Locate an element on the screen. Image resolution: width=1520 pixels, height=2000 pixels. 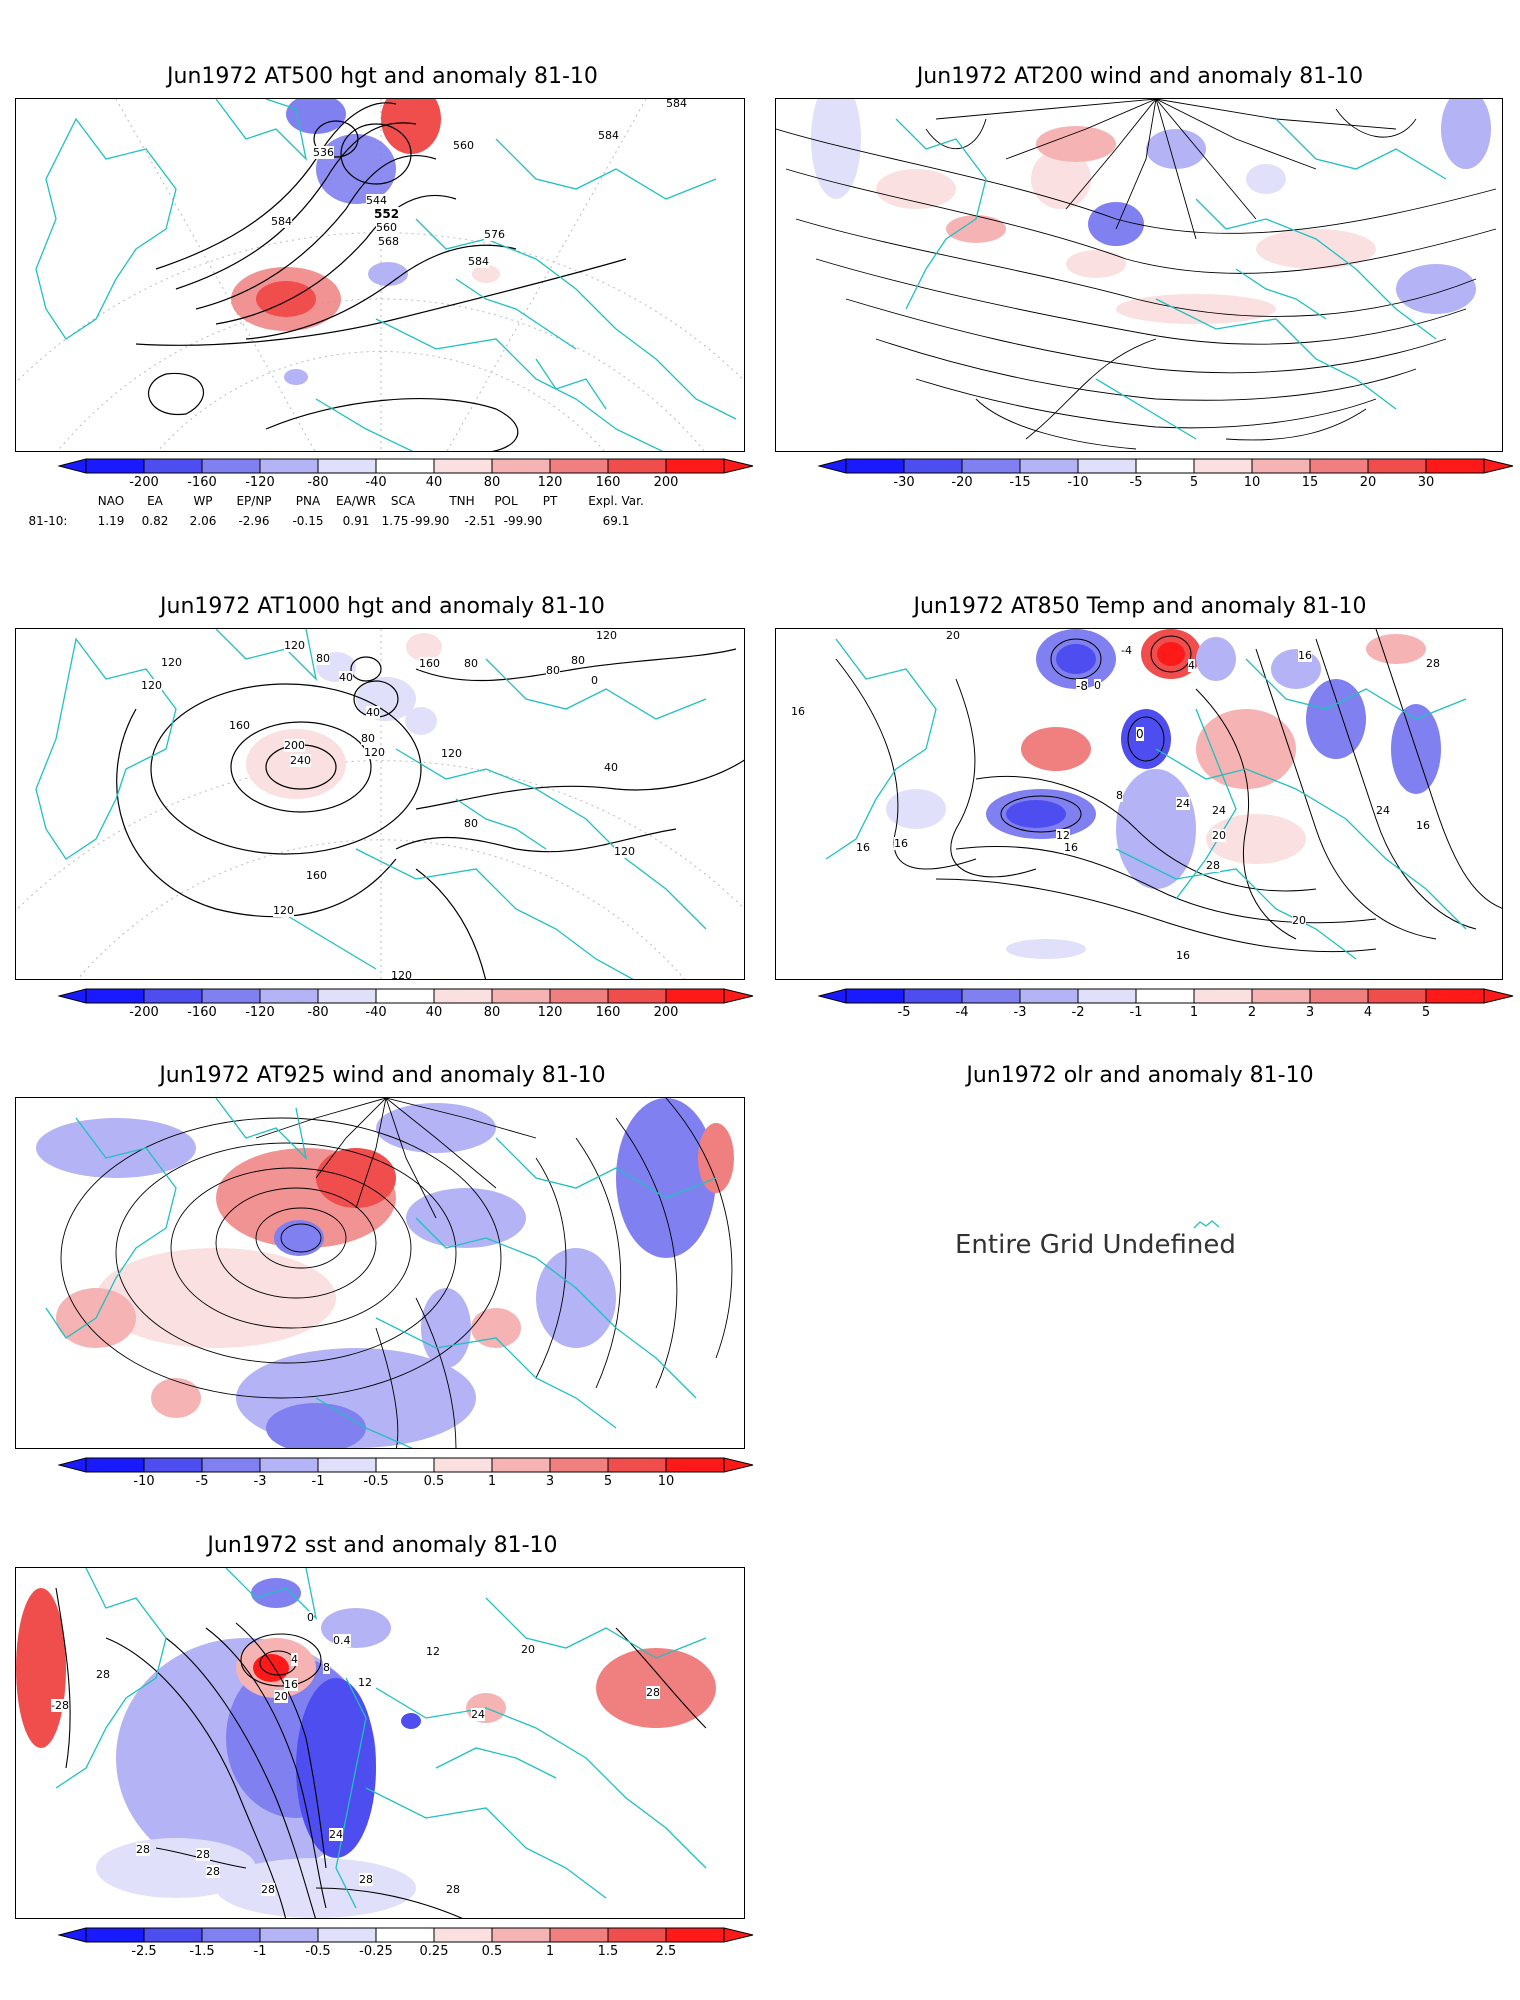
colorbar-tick-label: 2 is located at coordinates (1252, 1012).